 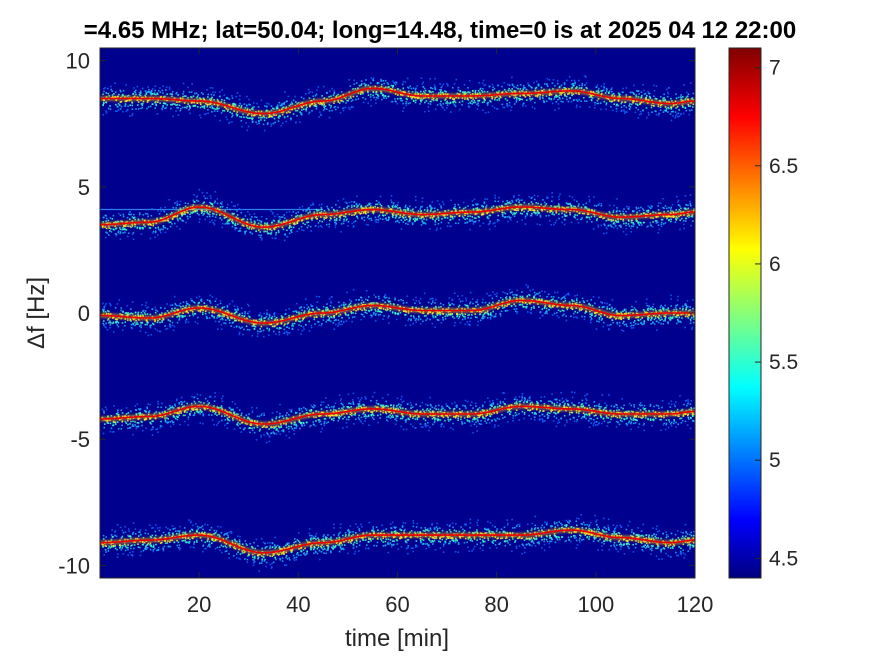 What do you see at coordinates (775, 460) in the screenshot?
I see `colorbar-tick-label: 5` at bounding box center [775, 460].